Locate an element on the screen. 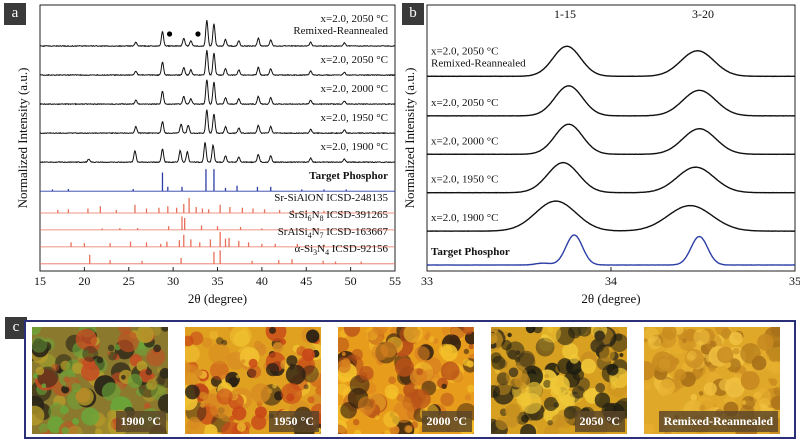  x-tick-label: 25 is located at coordinates (129, 281).